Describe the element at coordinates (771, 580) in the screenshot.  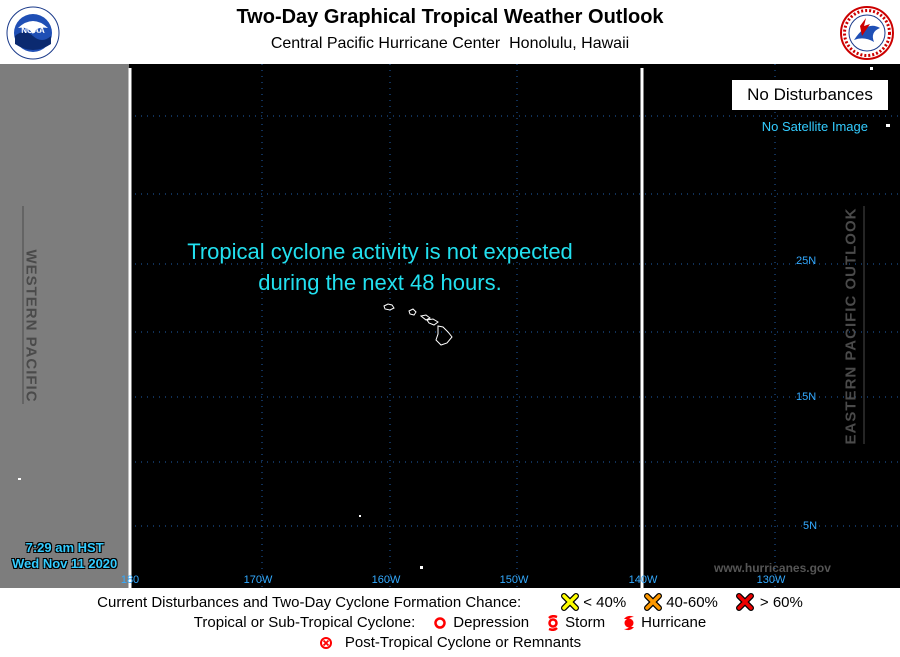
I see `longitude-label-130w: 130W` at that location.